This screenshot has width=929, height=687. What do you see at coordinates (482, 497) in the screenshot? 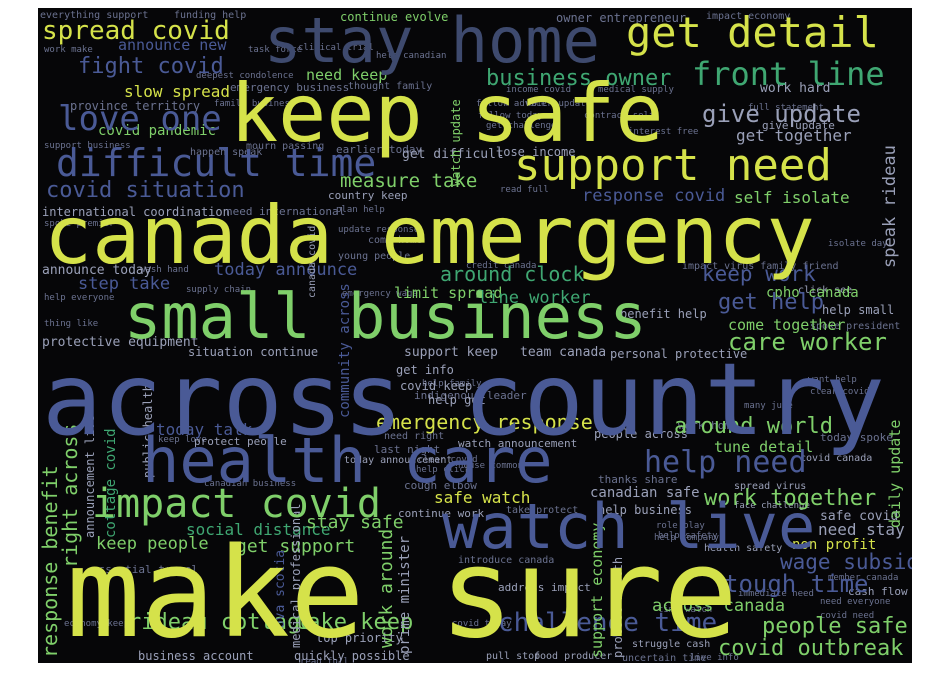
I see `word: safe watch` at bounding box center [482, 497].